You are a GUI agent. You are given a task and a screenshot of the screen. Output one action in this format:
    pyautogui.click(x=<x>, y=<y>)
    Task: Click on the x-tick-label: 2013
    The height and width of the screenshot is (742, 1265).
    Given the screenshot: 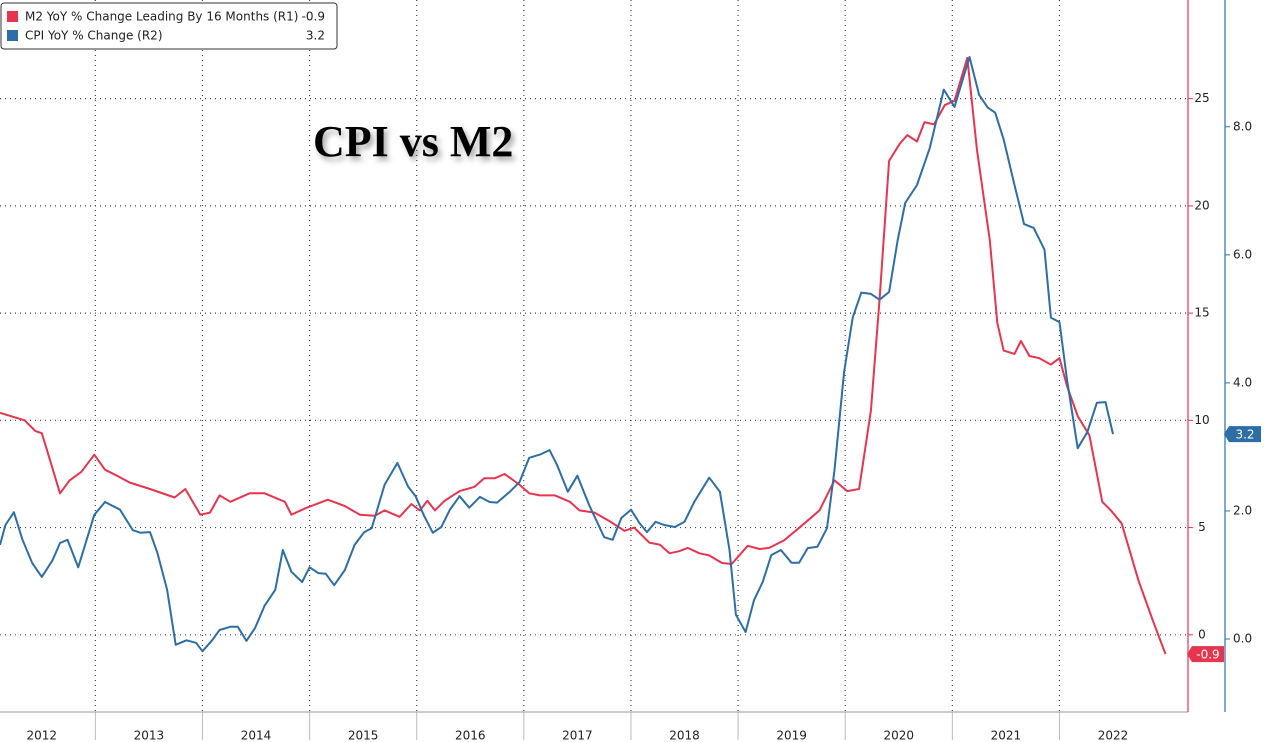 What is the action you would take?
    pyautogui.click(x=149, y=735)
    